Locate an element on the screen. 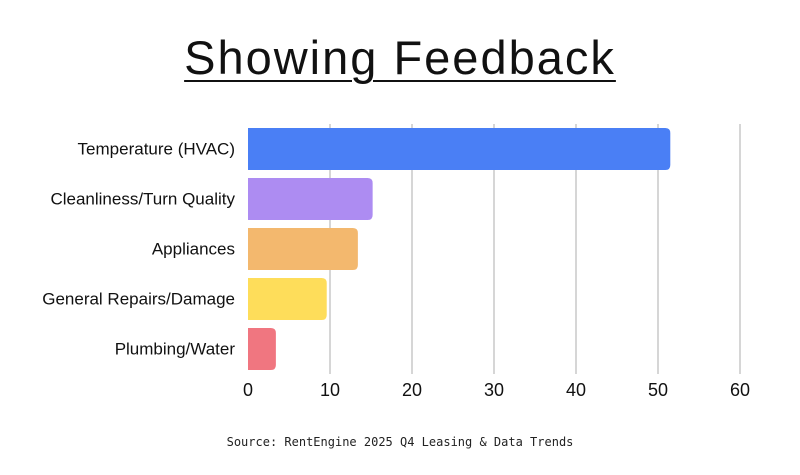 Image resolution: width=800 pixels, height=475 pixels. x-tick-label-40: 40 is located at coordinates (576, 390).